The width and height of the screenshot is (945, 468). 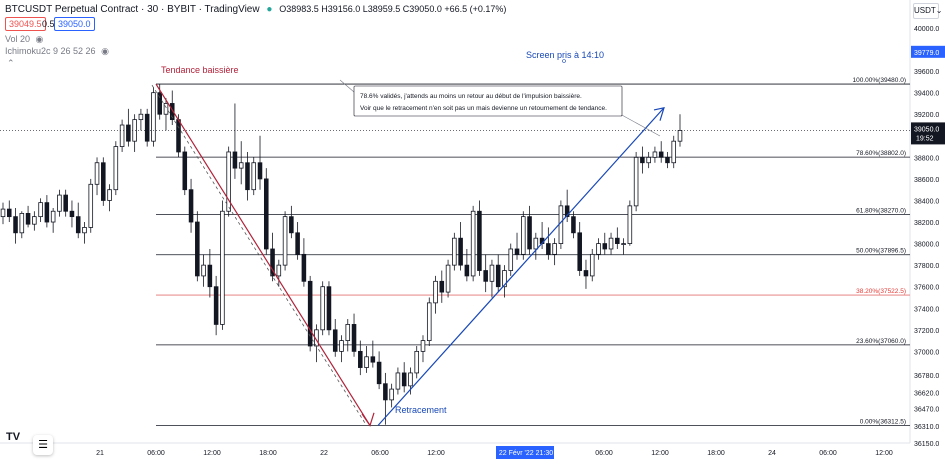 What do you see at coordinates (181, 9) in the screenshot?
I see `exchange-label: BYBIT` at bounding box center [181, 9].